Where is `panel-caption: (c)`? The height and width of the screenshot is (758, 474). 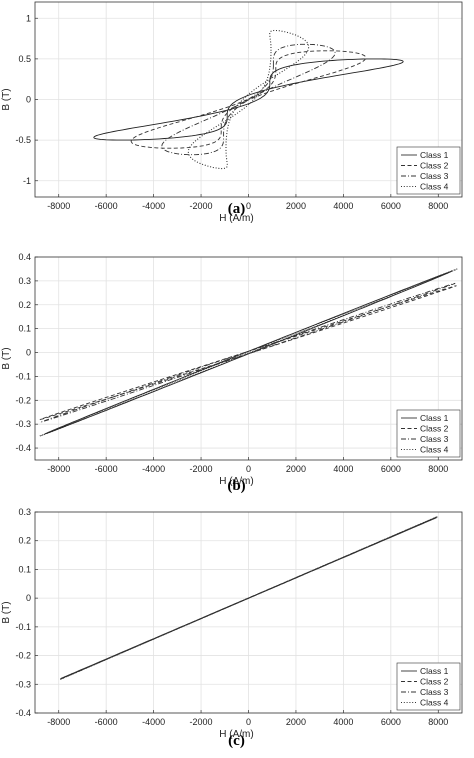 panel-caption: (c) is located at coordinates (236, 741).